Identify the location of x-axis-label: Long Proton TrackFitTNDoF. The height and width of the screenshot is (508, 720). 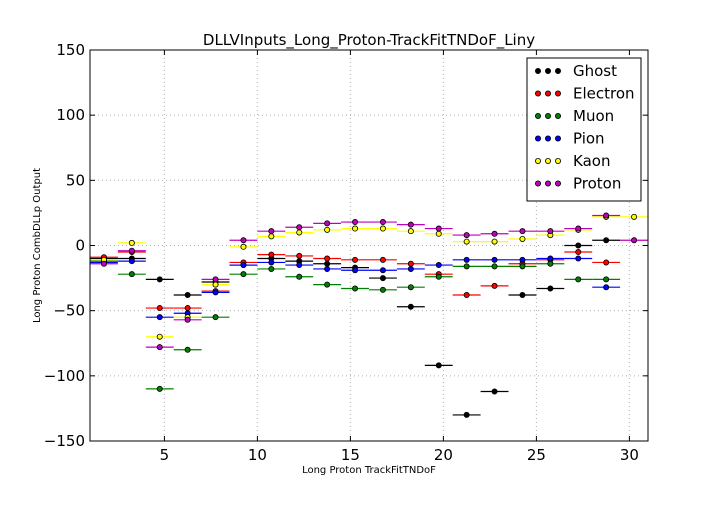
(369, 470).